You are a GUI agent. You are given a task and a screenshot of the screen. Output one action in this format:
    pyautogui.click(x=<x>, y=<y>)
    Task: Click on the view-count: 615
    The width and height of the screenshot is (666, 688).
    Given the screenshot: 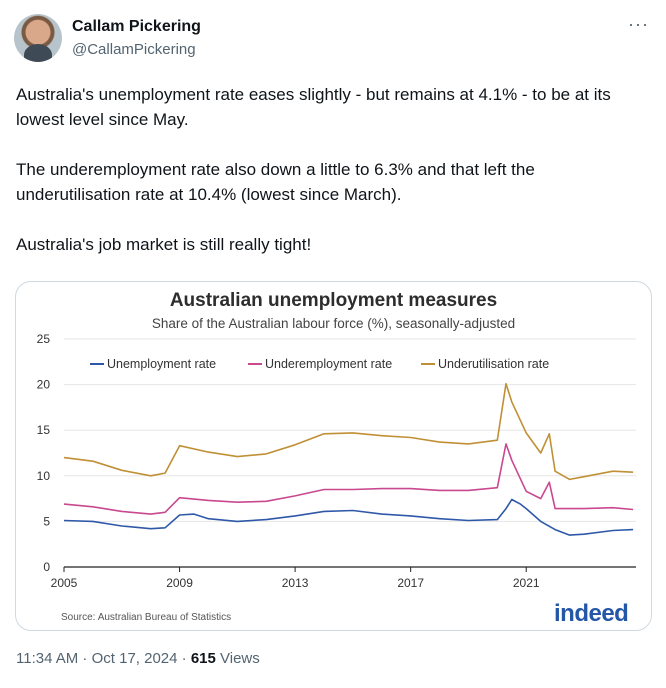 What is the action you would take?
    pyautogui.click(x=203, y=658)
    